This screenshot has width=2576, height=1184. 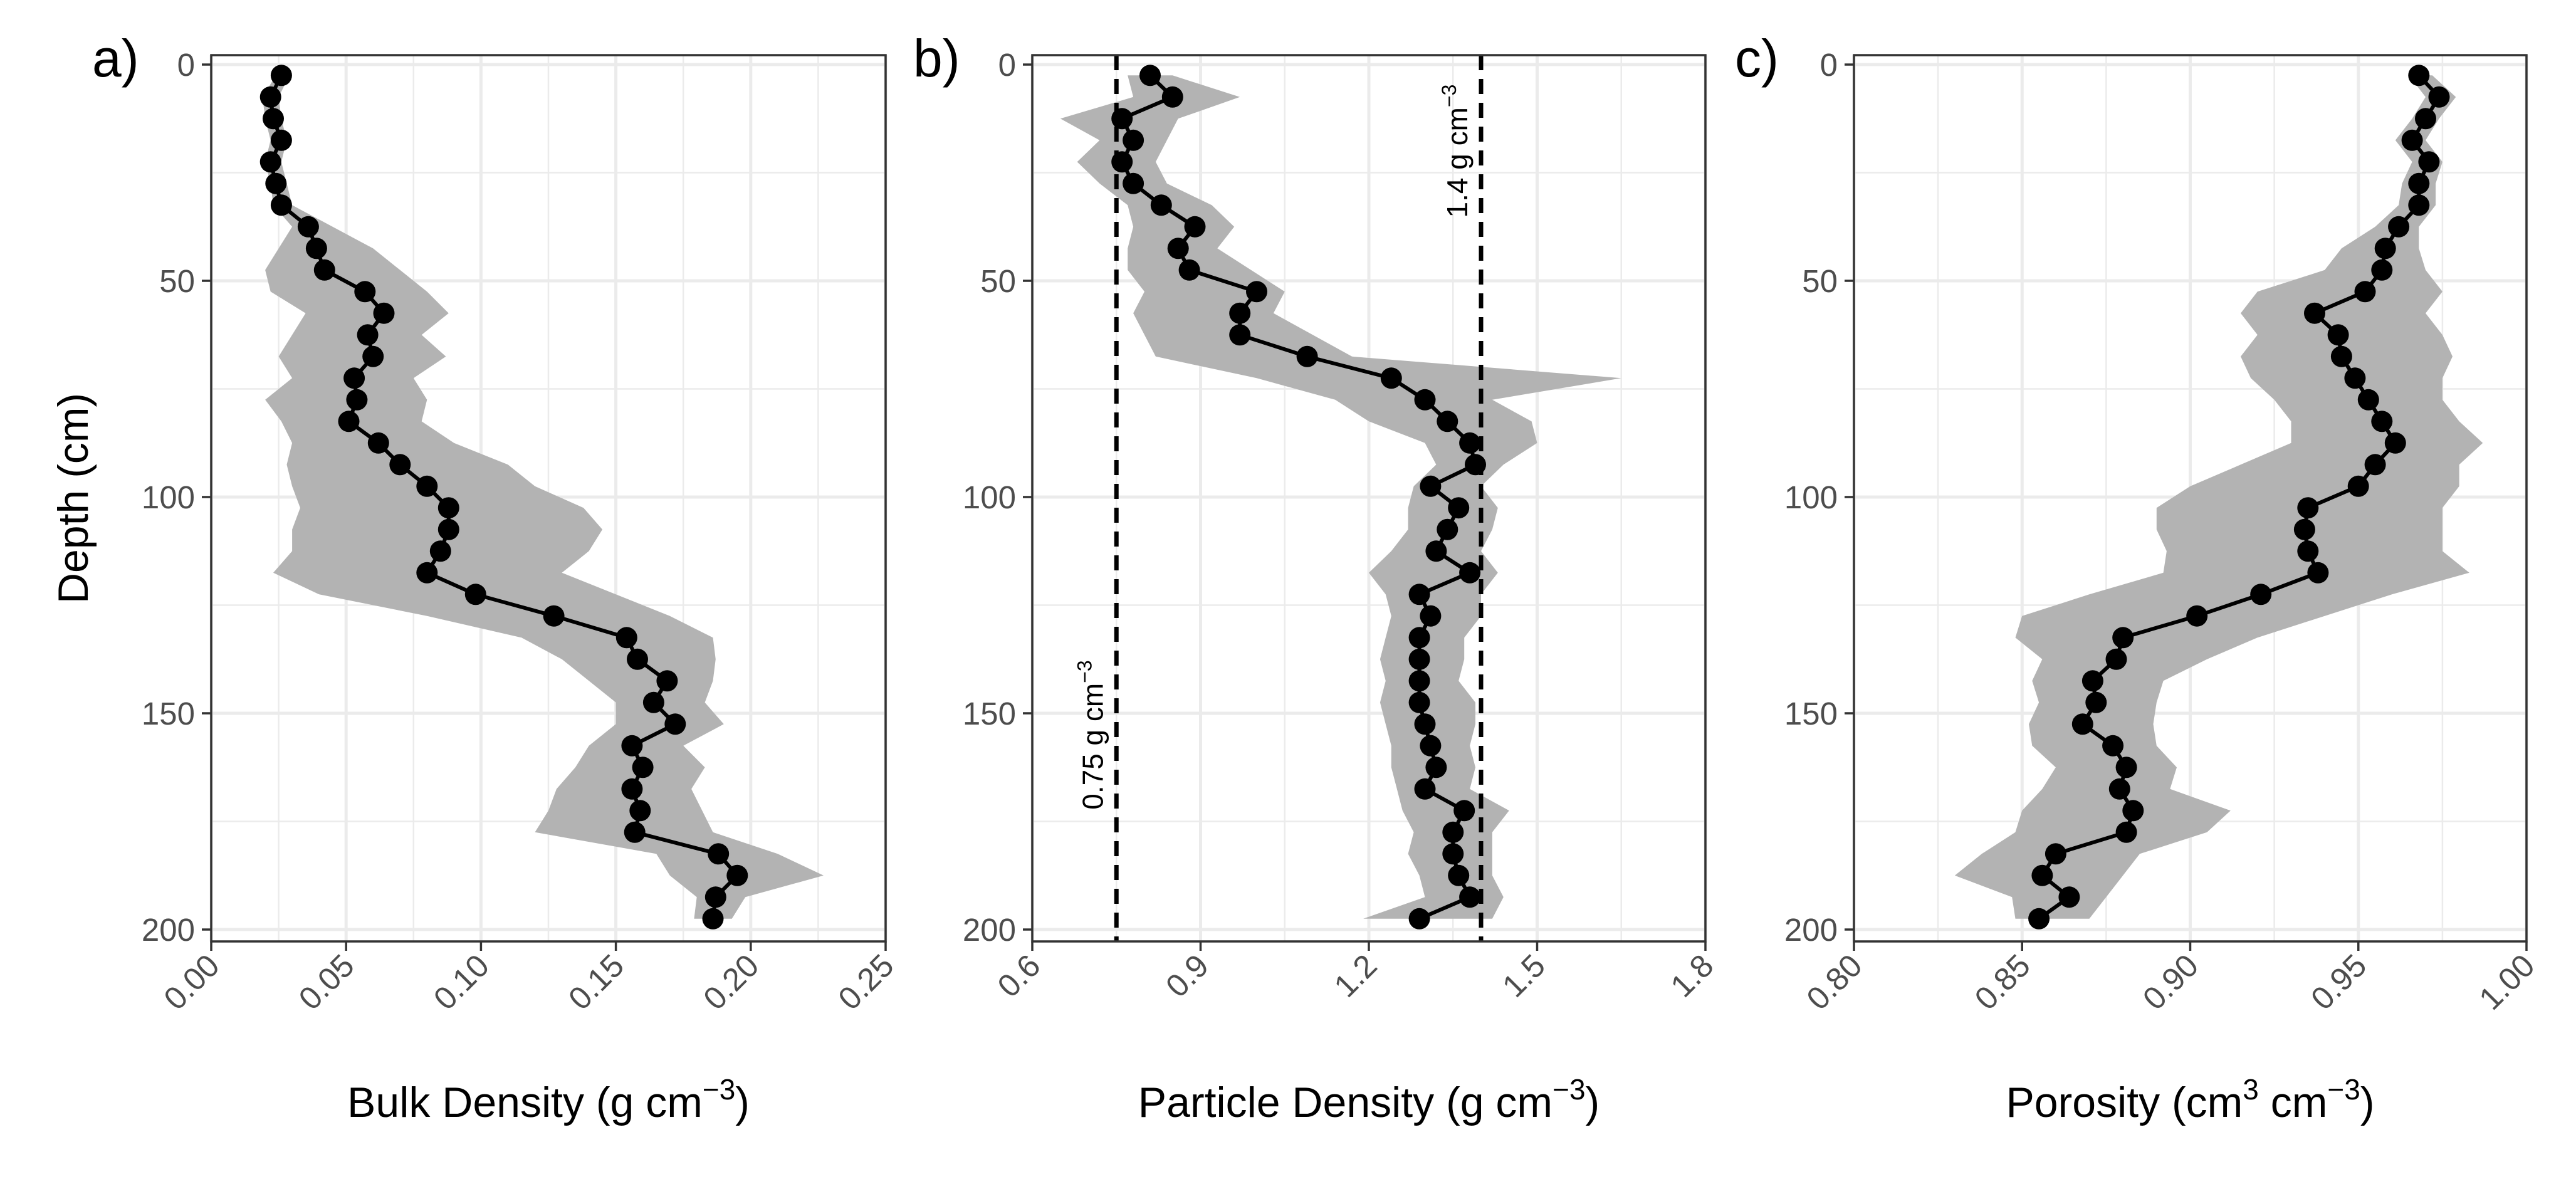 I want to click on reference-label-text: 0.75 g cm, so click(x=1092, y=746).